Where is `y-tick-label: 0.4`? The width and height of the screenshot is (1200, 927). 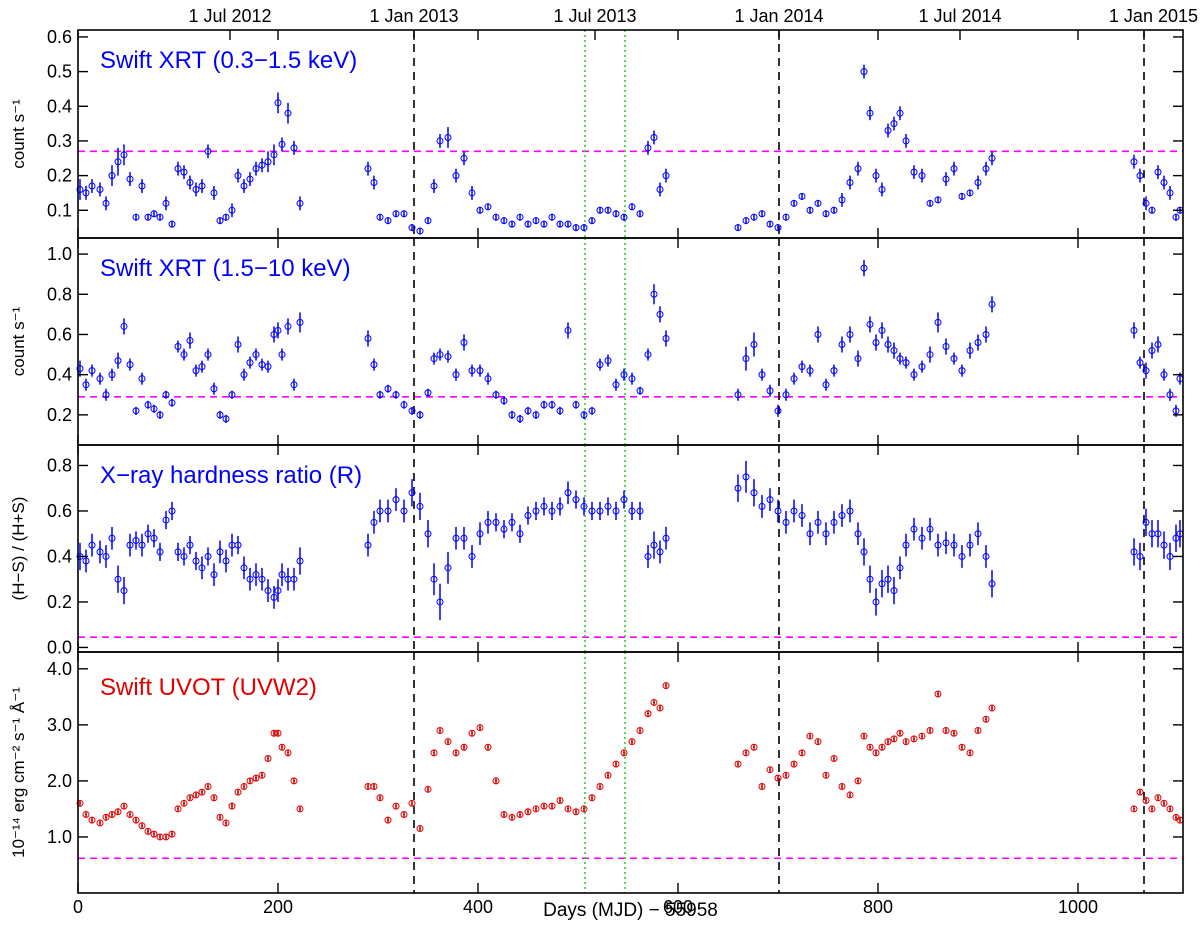
y-tick-label: 0.4 is located at coordinates (59, 375).